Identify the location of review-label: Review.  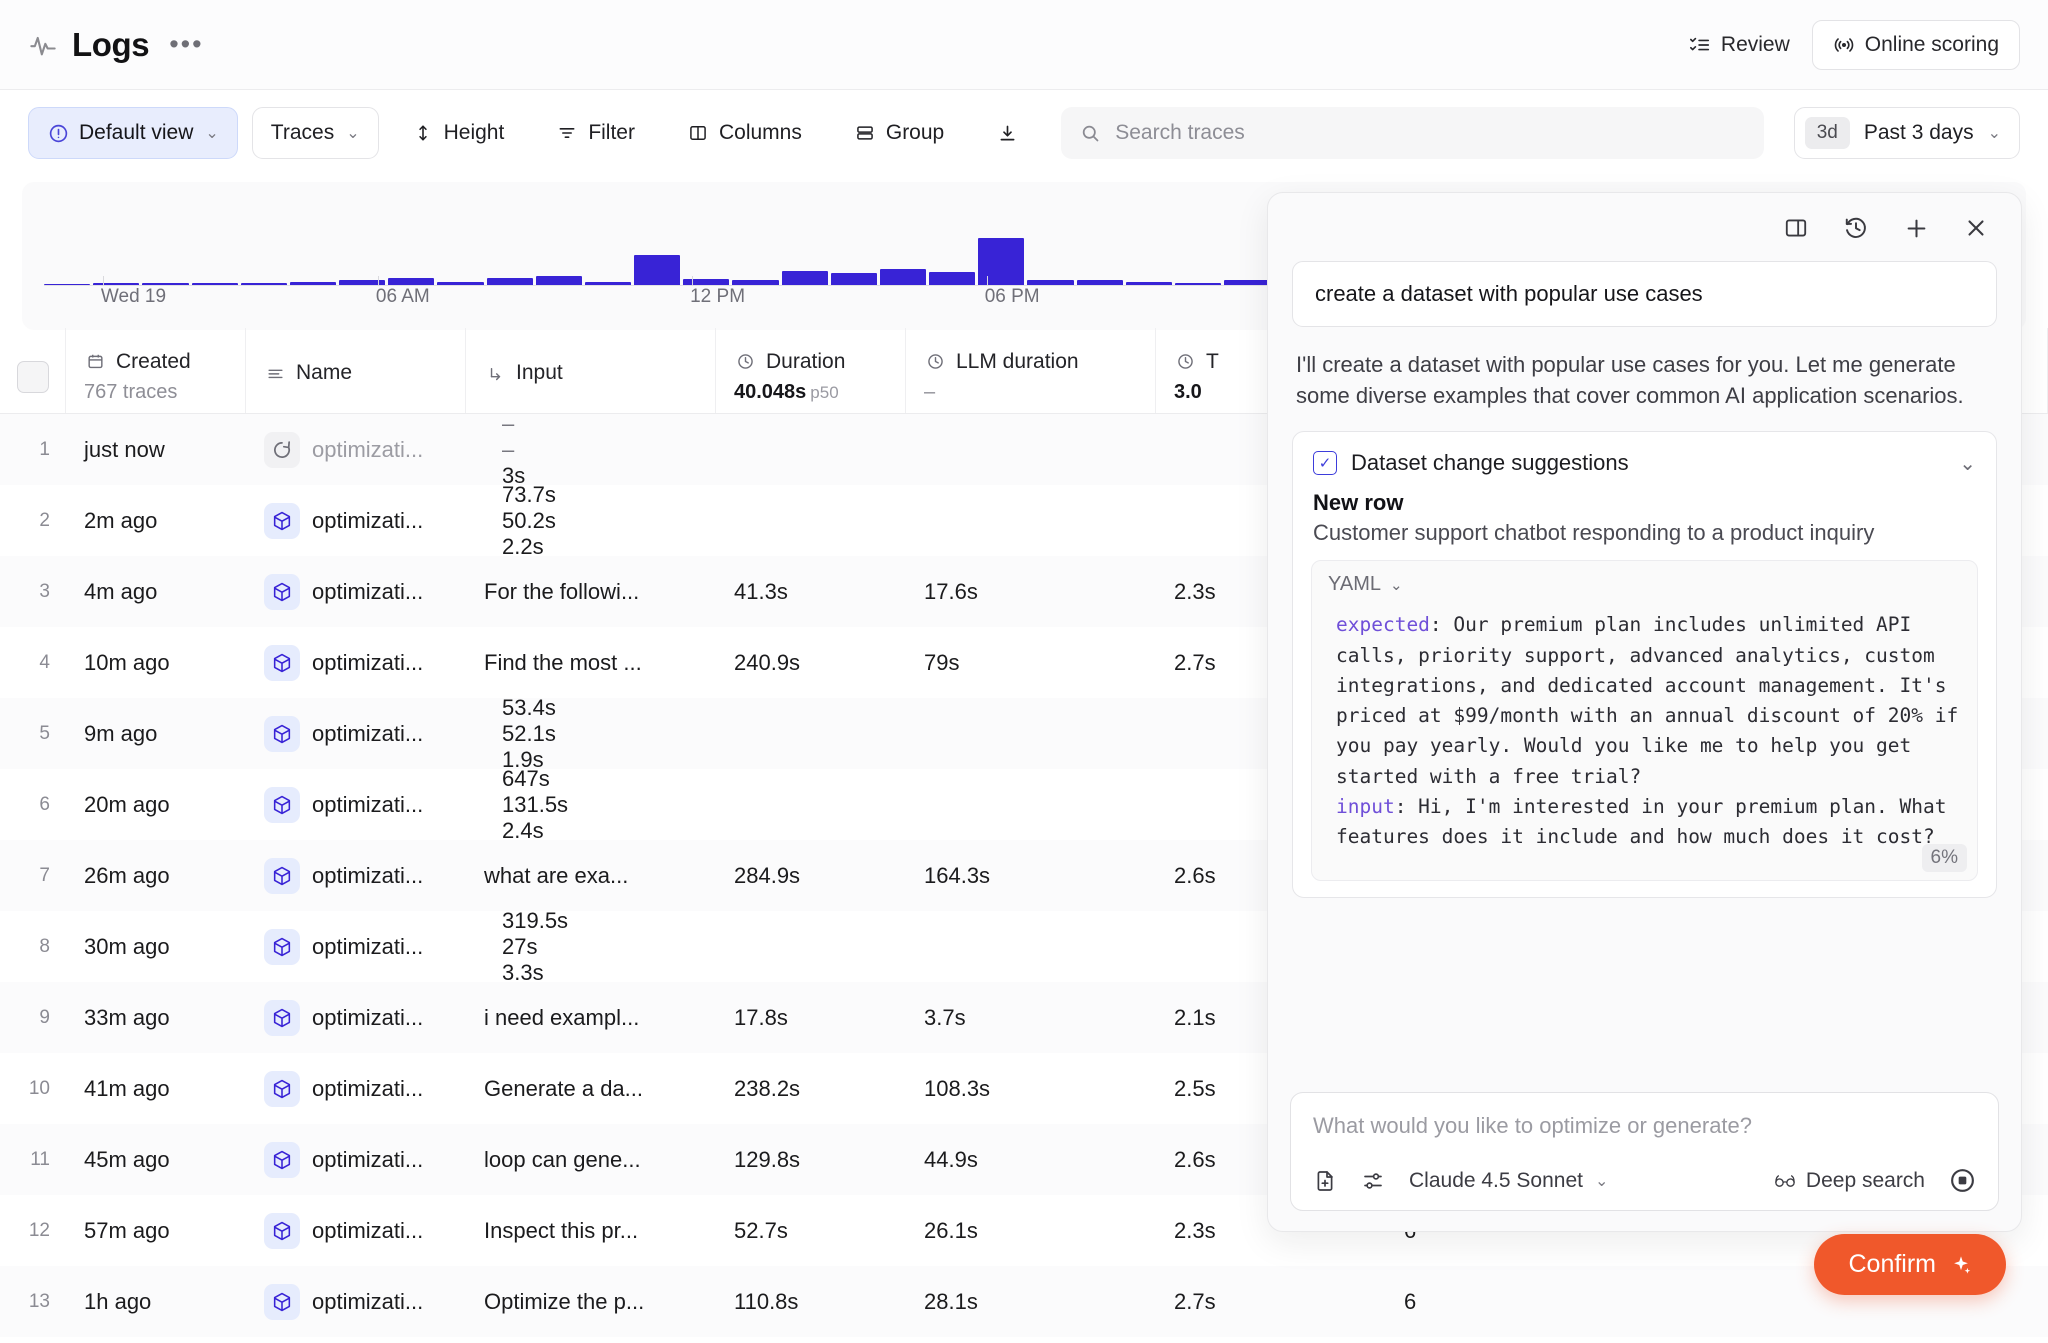
(1755, 44).